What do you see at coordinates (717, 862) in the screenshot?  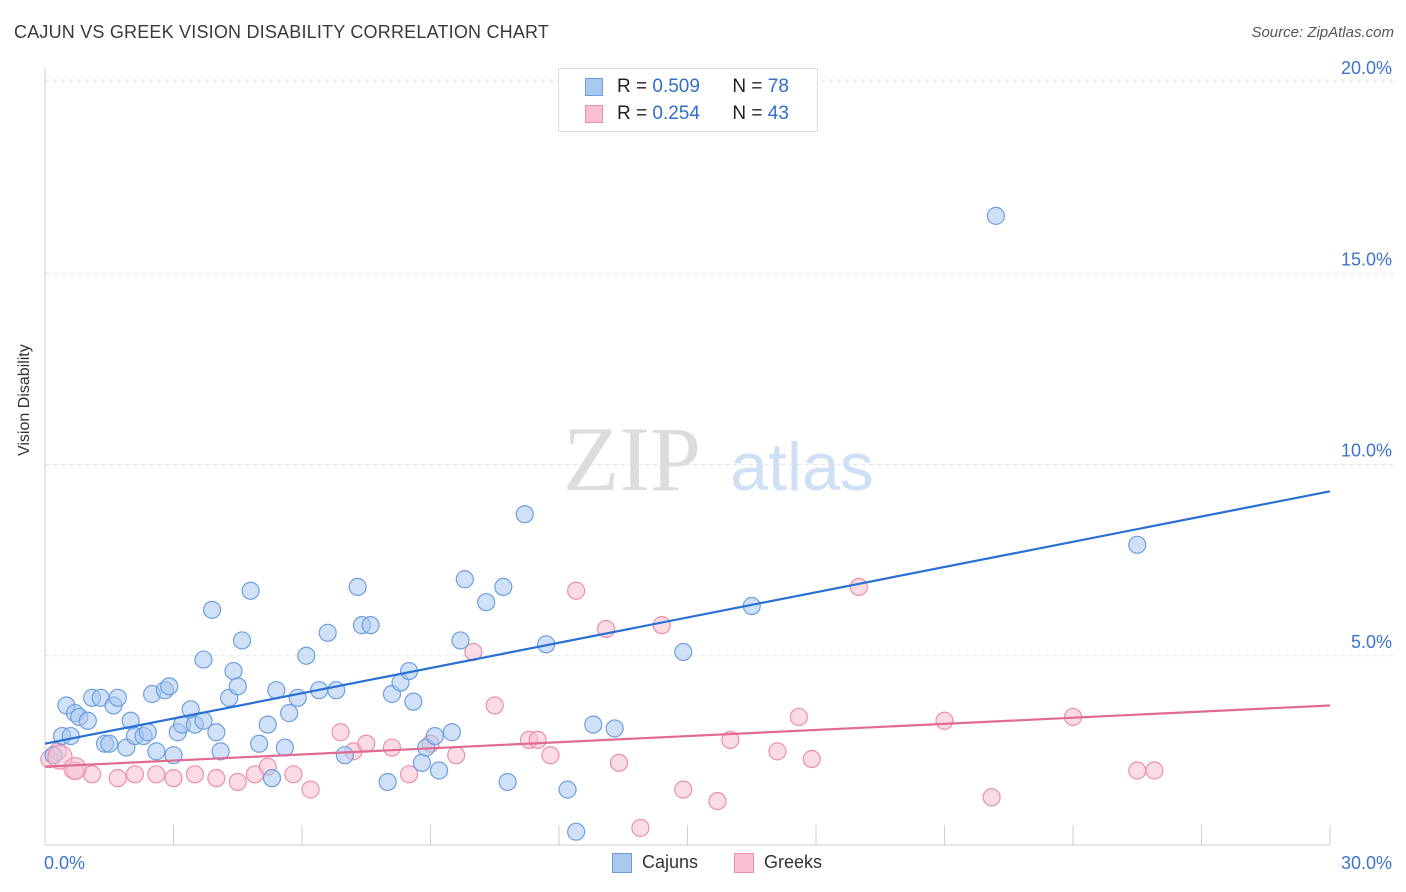 I see `series-legend: Cajuns Greeks` at bounding box center [717, 862].